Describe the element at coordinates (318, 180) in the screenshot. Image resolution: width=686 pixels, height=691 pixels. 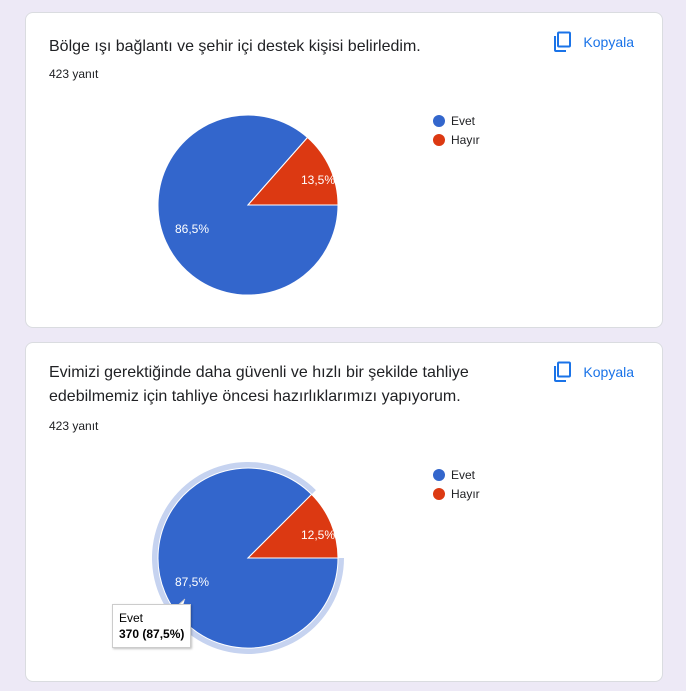
I see `slice-label-hayir: 13,5%` at that location.